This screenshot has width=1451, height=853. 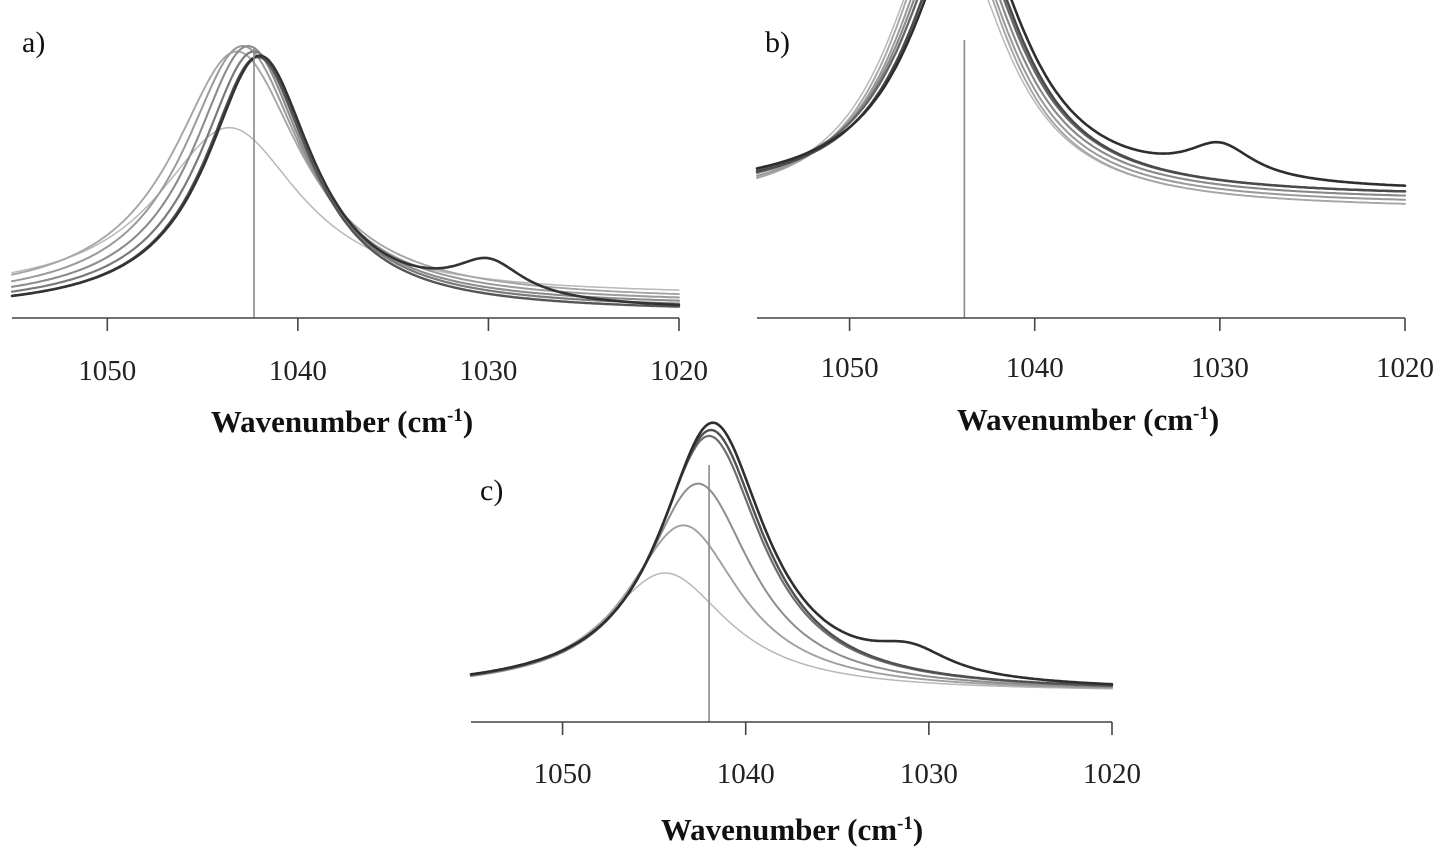 I want to click on panel-c-series-group, so click(x=791, y=555).